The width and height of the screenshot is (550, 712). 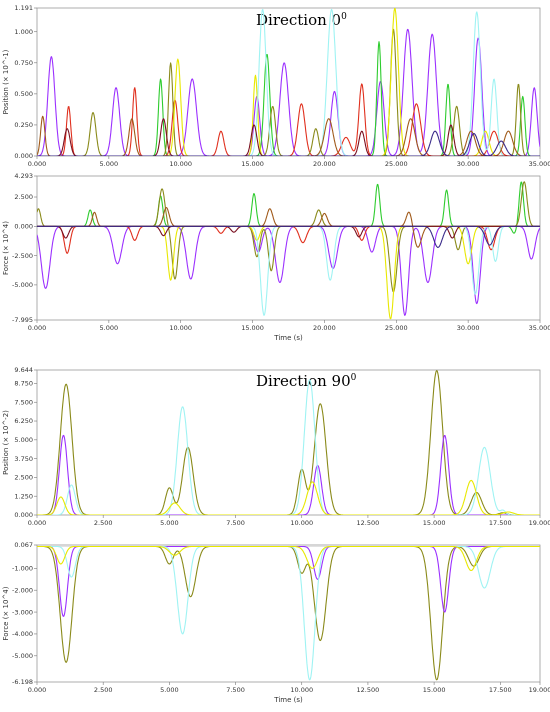 I want to click on y-axis-label: Position (× 10^-2), so click(x=6, y=442).